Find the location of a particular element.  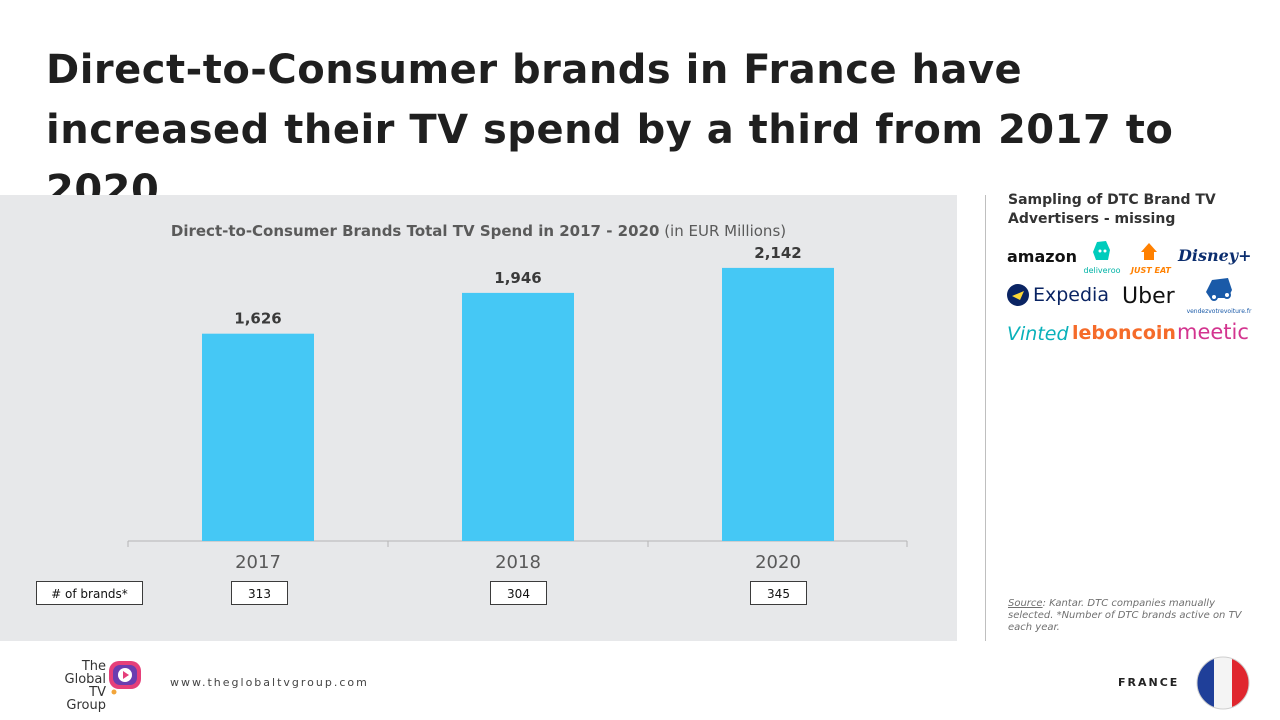

just-eat-logo: JUST EAT is located at coordinates (1151, 257).